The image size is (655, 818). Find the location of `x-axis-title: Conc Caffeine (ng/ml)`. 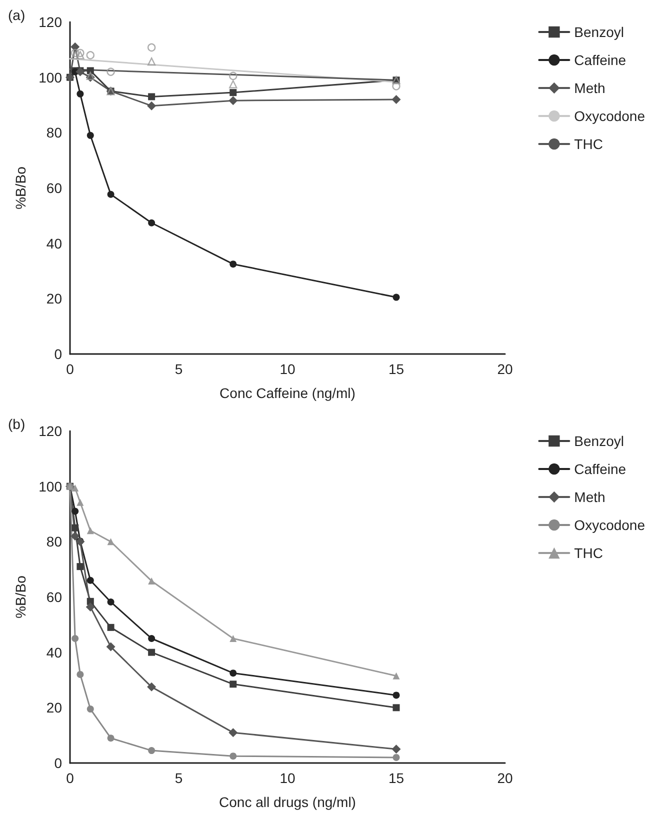

x-axis-title: Conc Caffeine (ng/ml) is located at coordinates (288, 393).